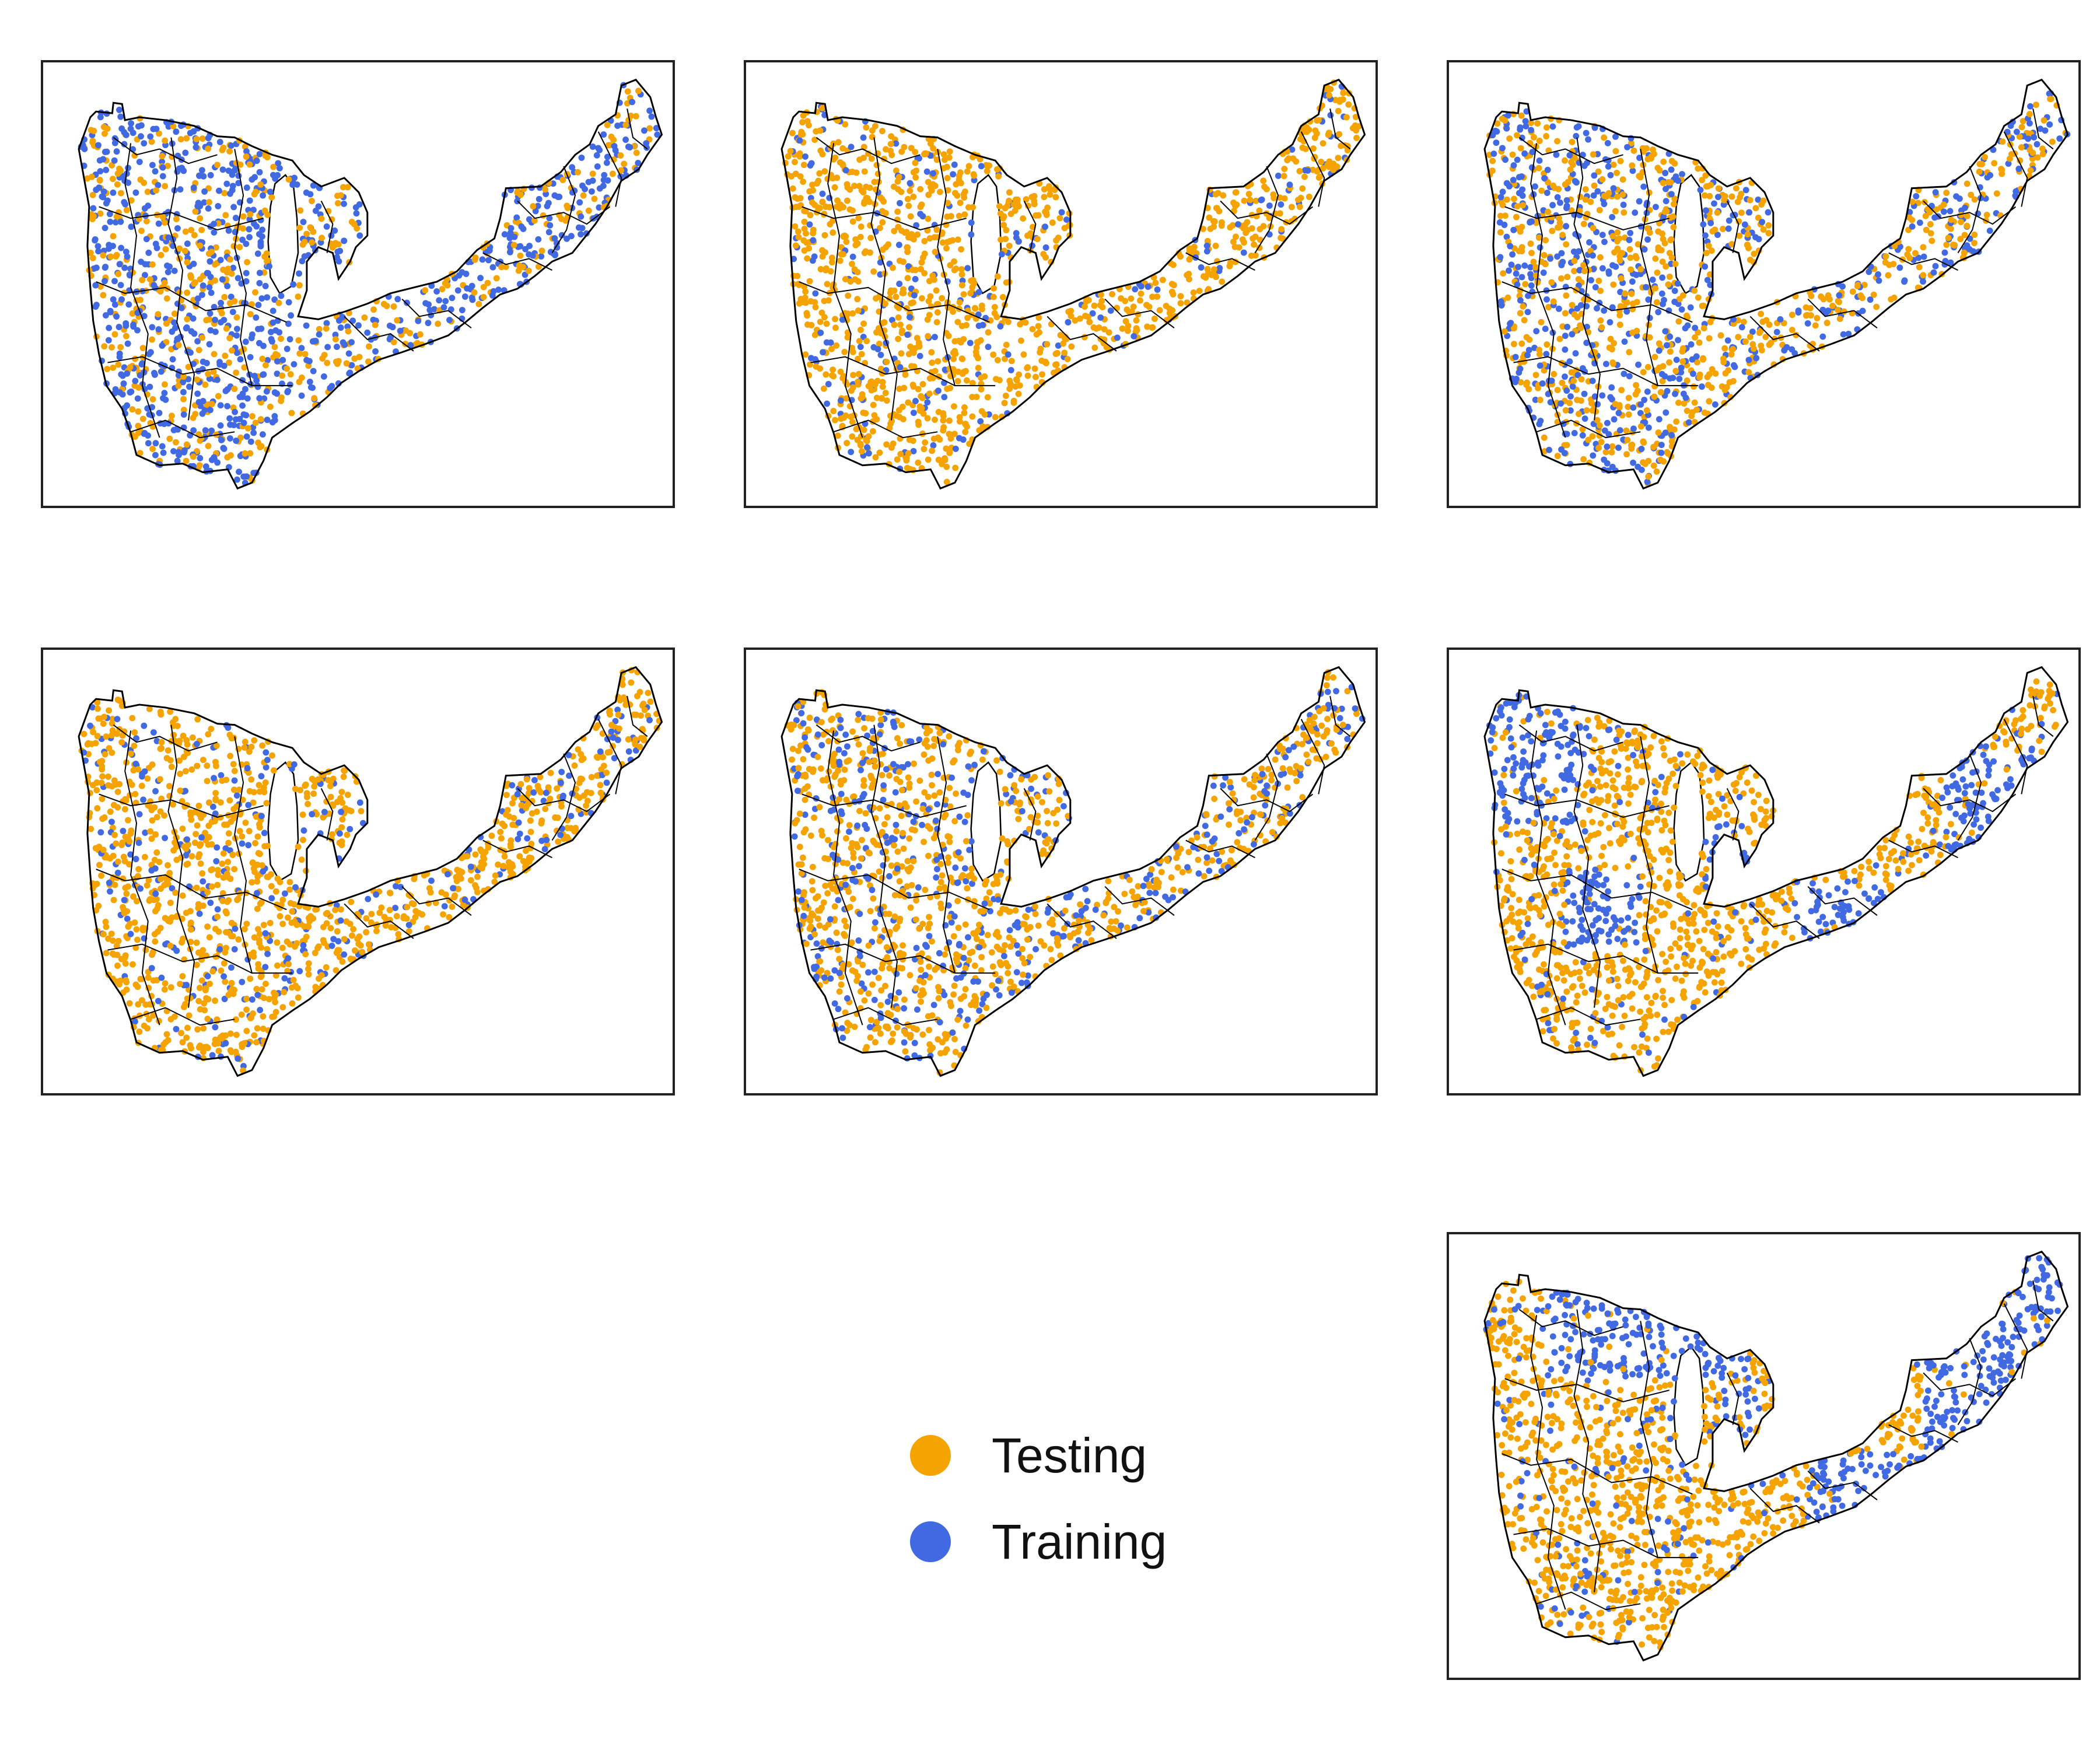 This screenshot has height=1750, width=2100. I want to click on watershed-boundary, so click(2015, 169).